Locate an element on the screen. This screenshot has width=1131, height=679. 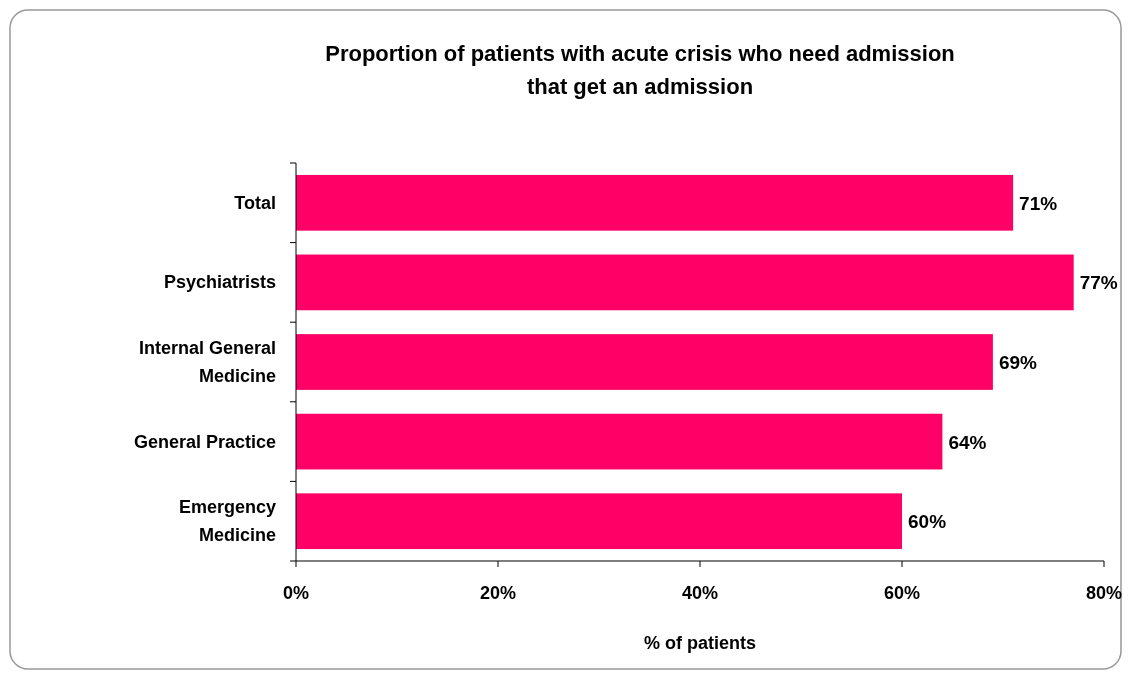
x-tick-label: 0% is located at coordinates (296, 593).